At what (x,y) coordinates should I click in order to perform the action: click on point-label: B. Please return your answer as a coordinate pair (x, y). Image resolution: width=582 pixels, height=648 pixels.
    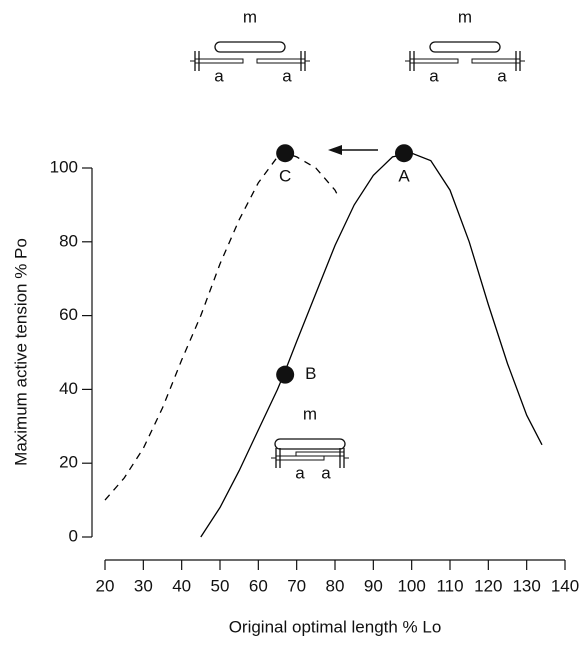
    Looking at the image, I should click on (310, 373).